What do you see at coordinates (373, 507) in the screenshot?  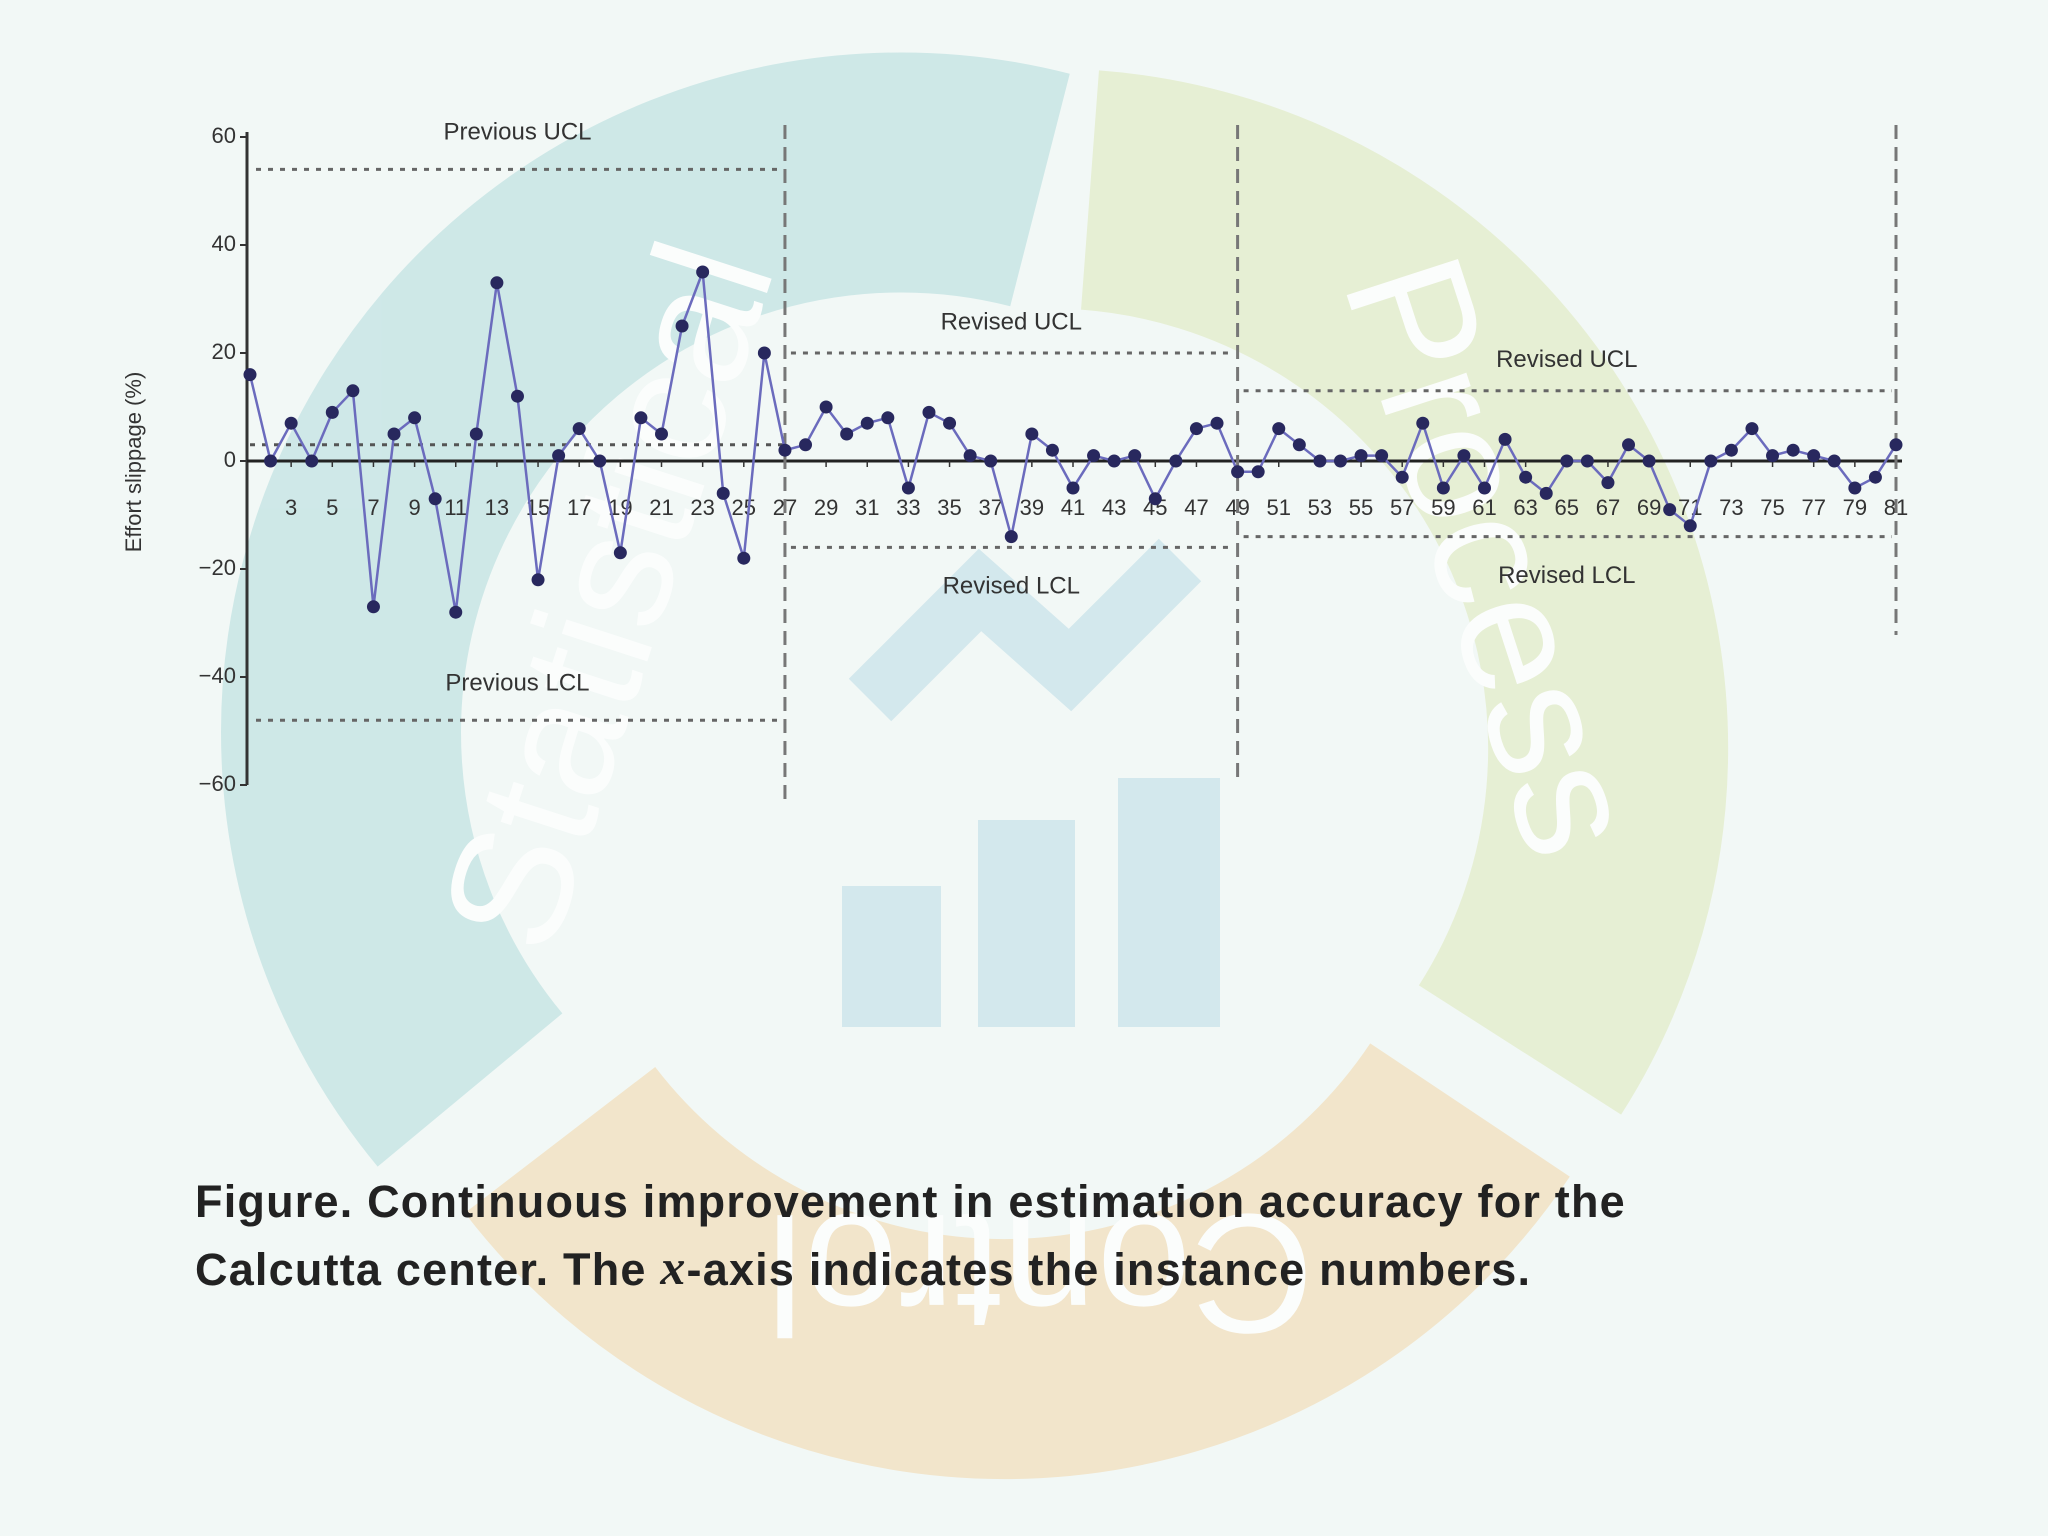 I see `x-tick-label: 7` at bounding box center [373, 507].